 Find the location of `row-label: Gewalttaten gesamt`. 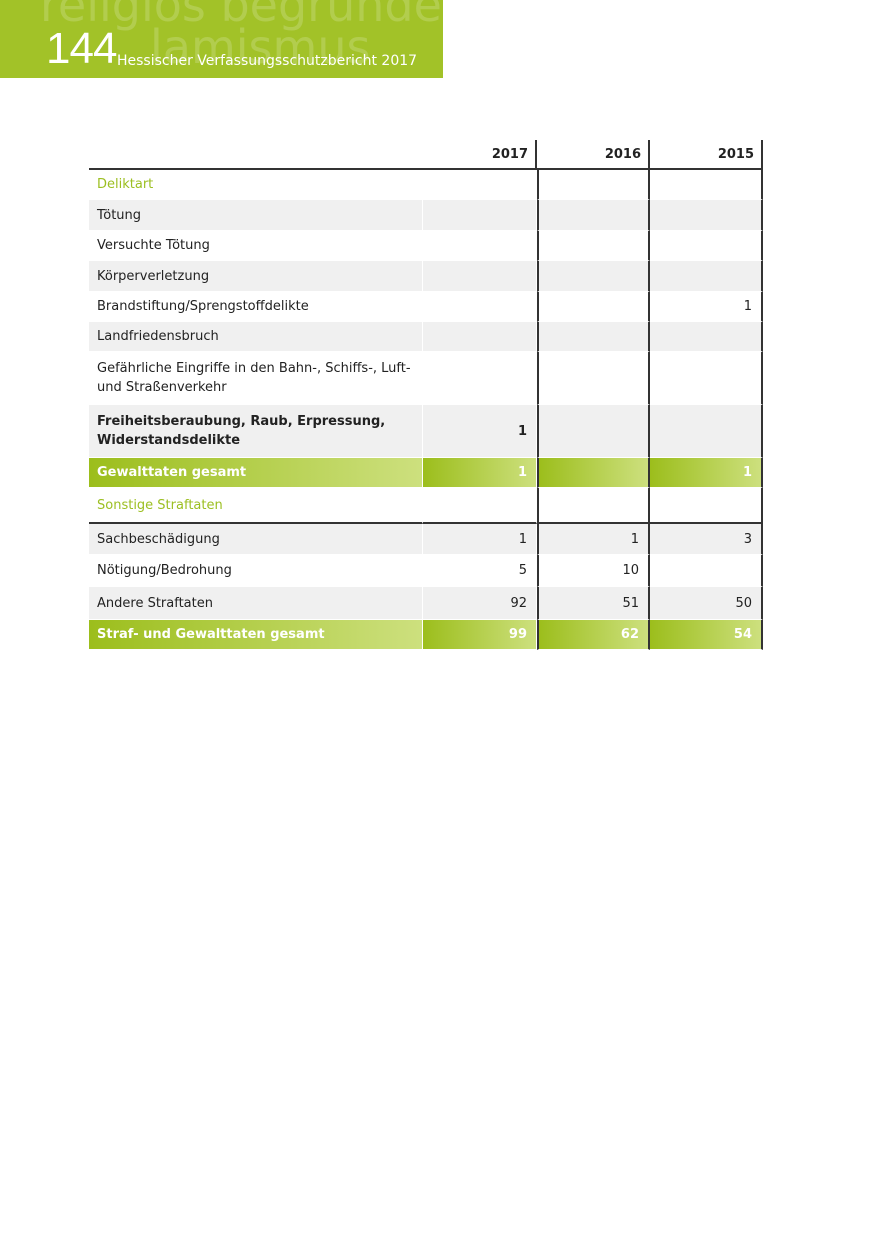

row-label: Gewalttaten gesamt is located at coordinates (256, 473).